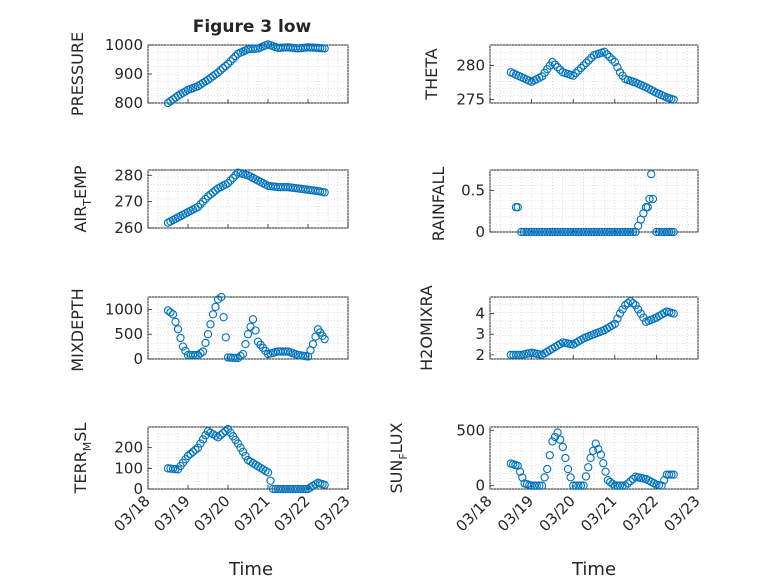 This screenshot has height=583, width=778. Describe the element at coordinates (248, 226) in the screenshot. I see `xticks-air-temp` at that location.